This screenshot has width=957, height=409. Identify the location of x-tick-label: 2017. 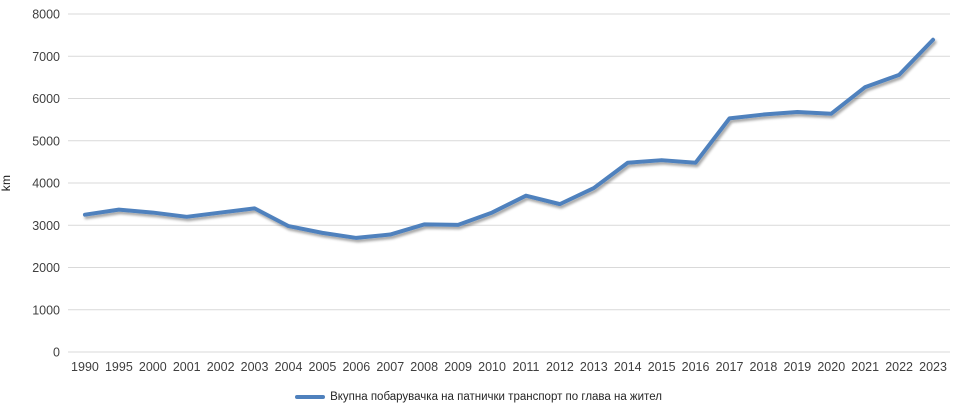
(730, 367).